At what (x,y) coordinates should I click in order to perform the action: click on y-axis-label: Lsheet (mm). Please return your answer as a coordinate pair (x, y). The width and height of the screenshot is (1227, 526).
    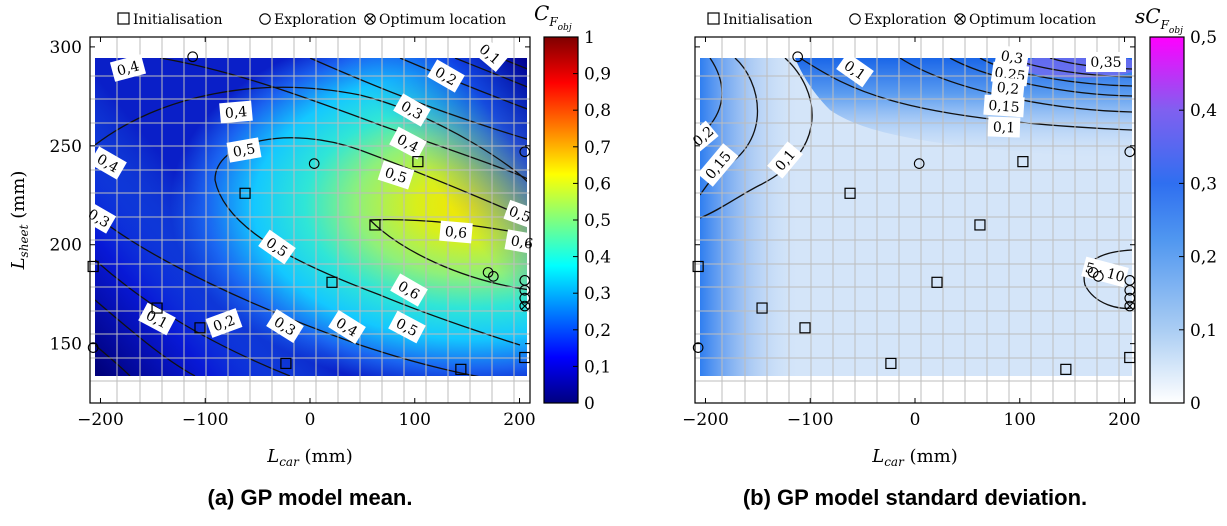
    Looking at the image, I should click on (19, 221).